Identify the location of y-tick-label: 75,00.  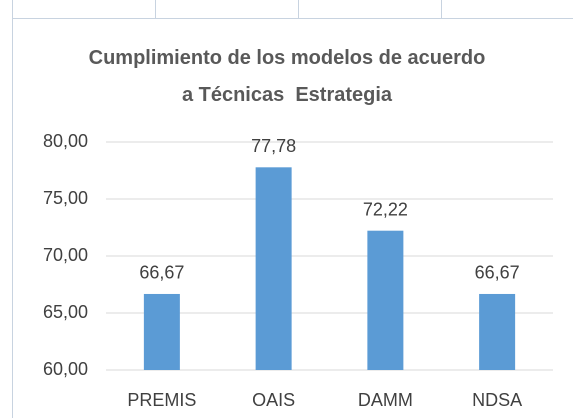
(65, 198).